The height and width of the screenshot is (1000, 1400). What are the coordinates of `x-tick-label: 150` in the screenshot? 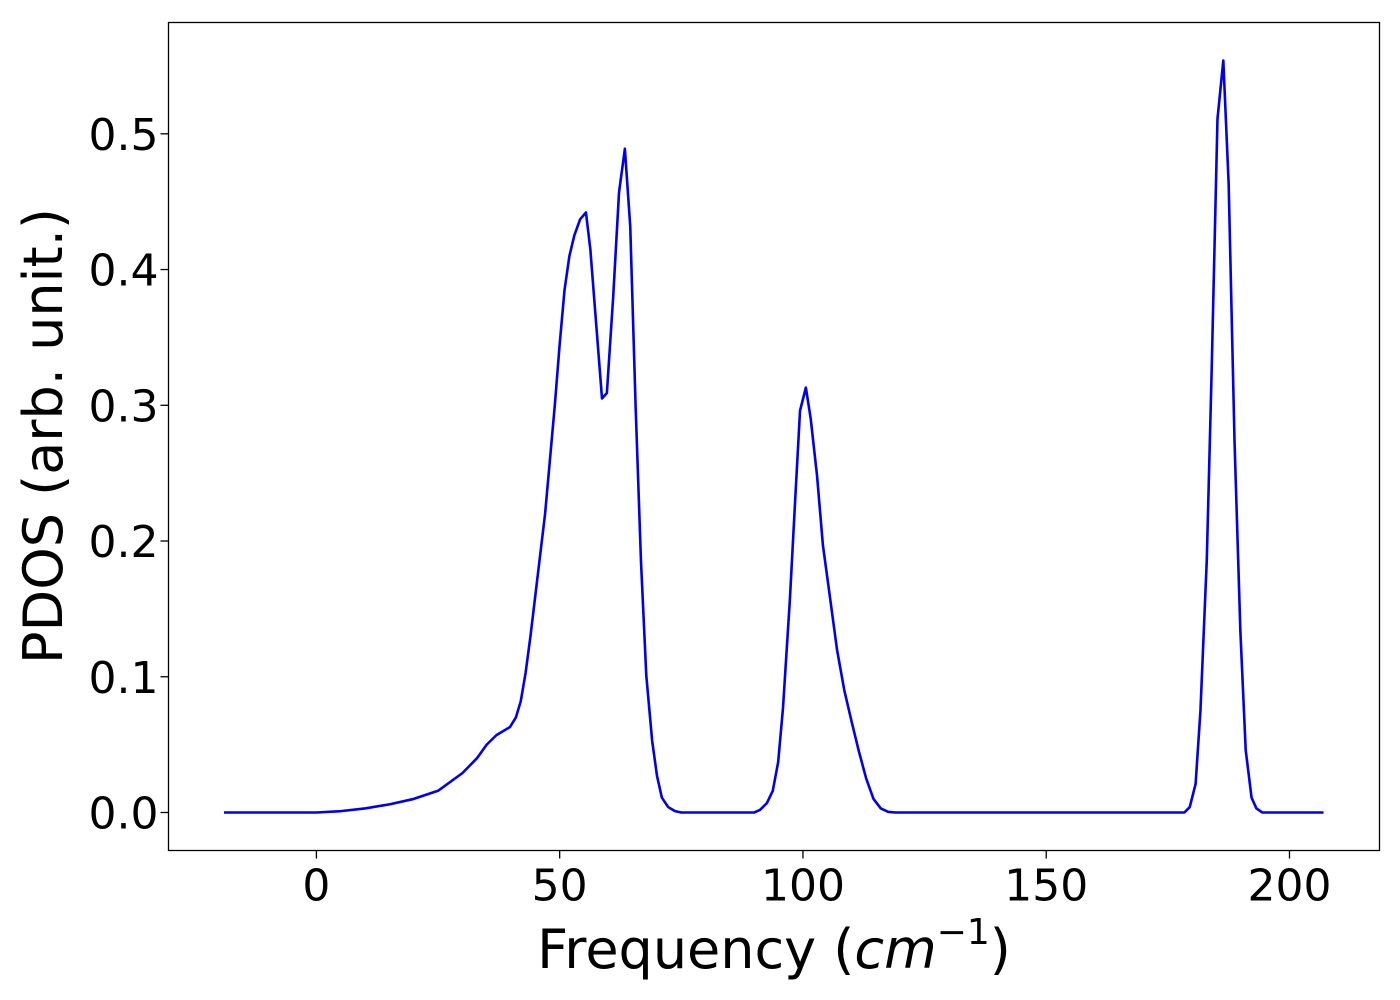 It's located at (1046, 886).